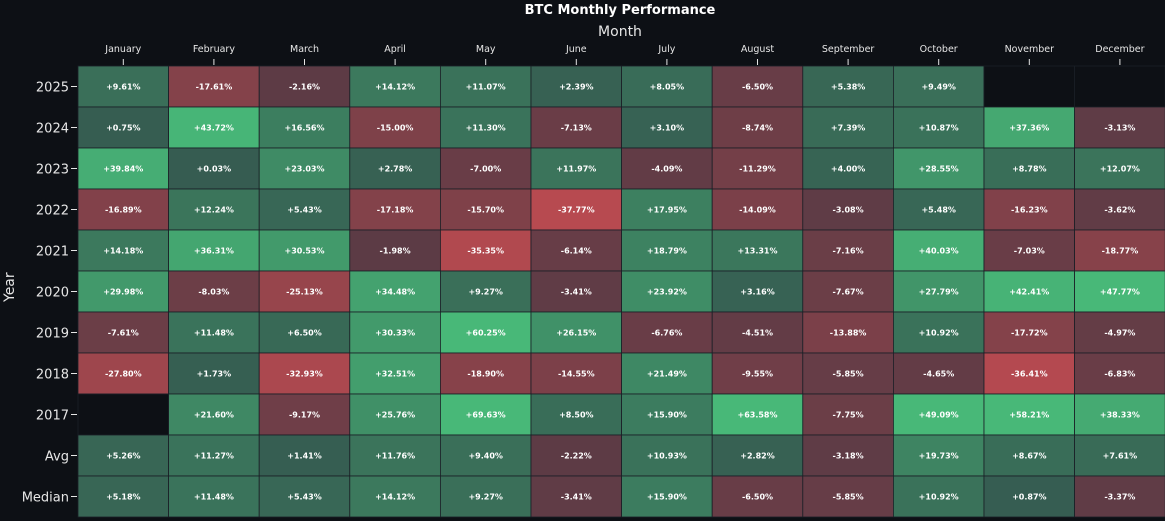 The width and height of the screenshot is (1165, 521). What do you see at coordinates (576, 49) in the screenshot?
I see `month-label-june: June` at bounding box center [576, 49].